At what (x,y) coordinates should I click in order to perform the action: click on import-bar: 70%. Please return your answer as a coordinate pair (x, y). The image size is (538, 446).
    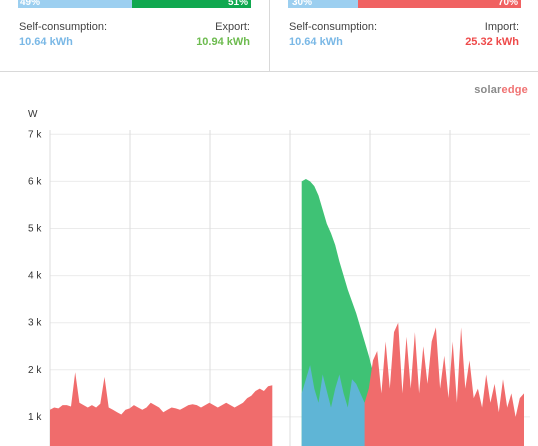
    Looking at the image, I should click on (439, 4).